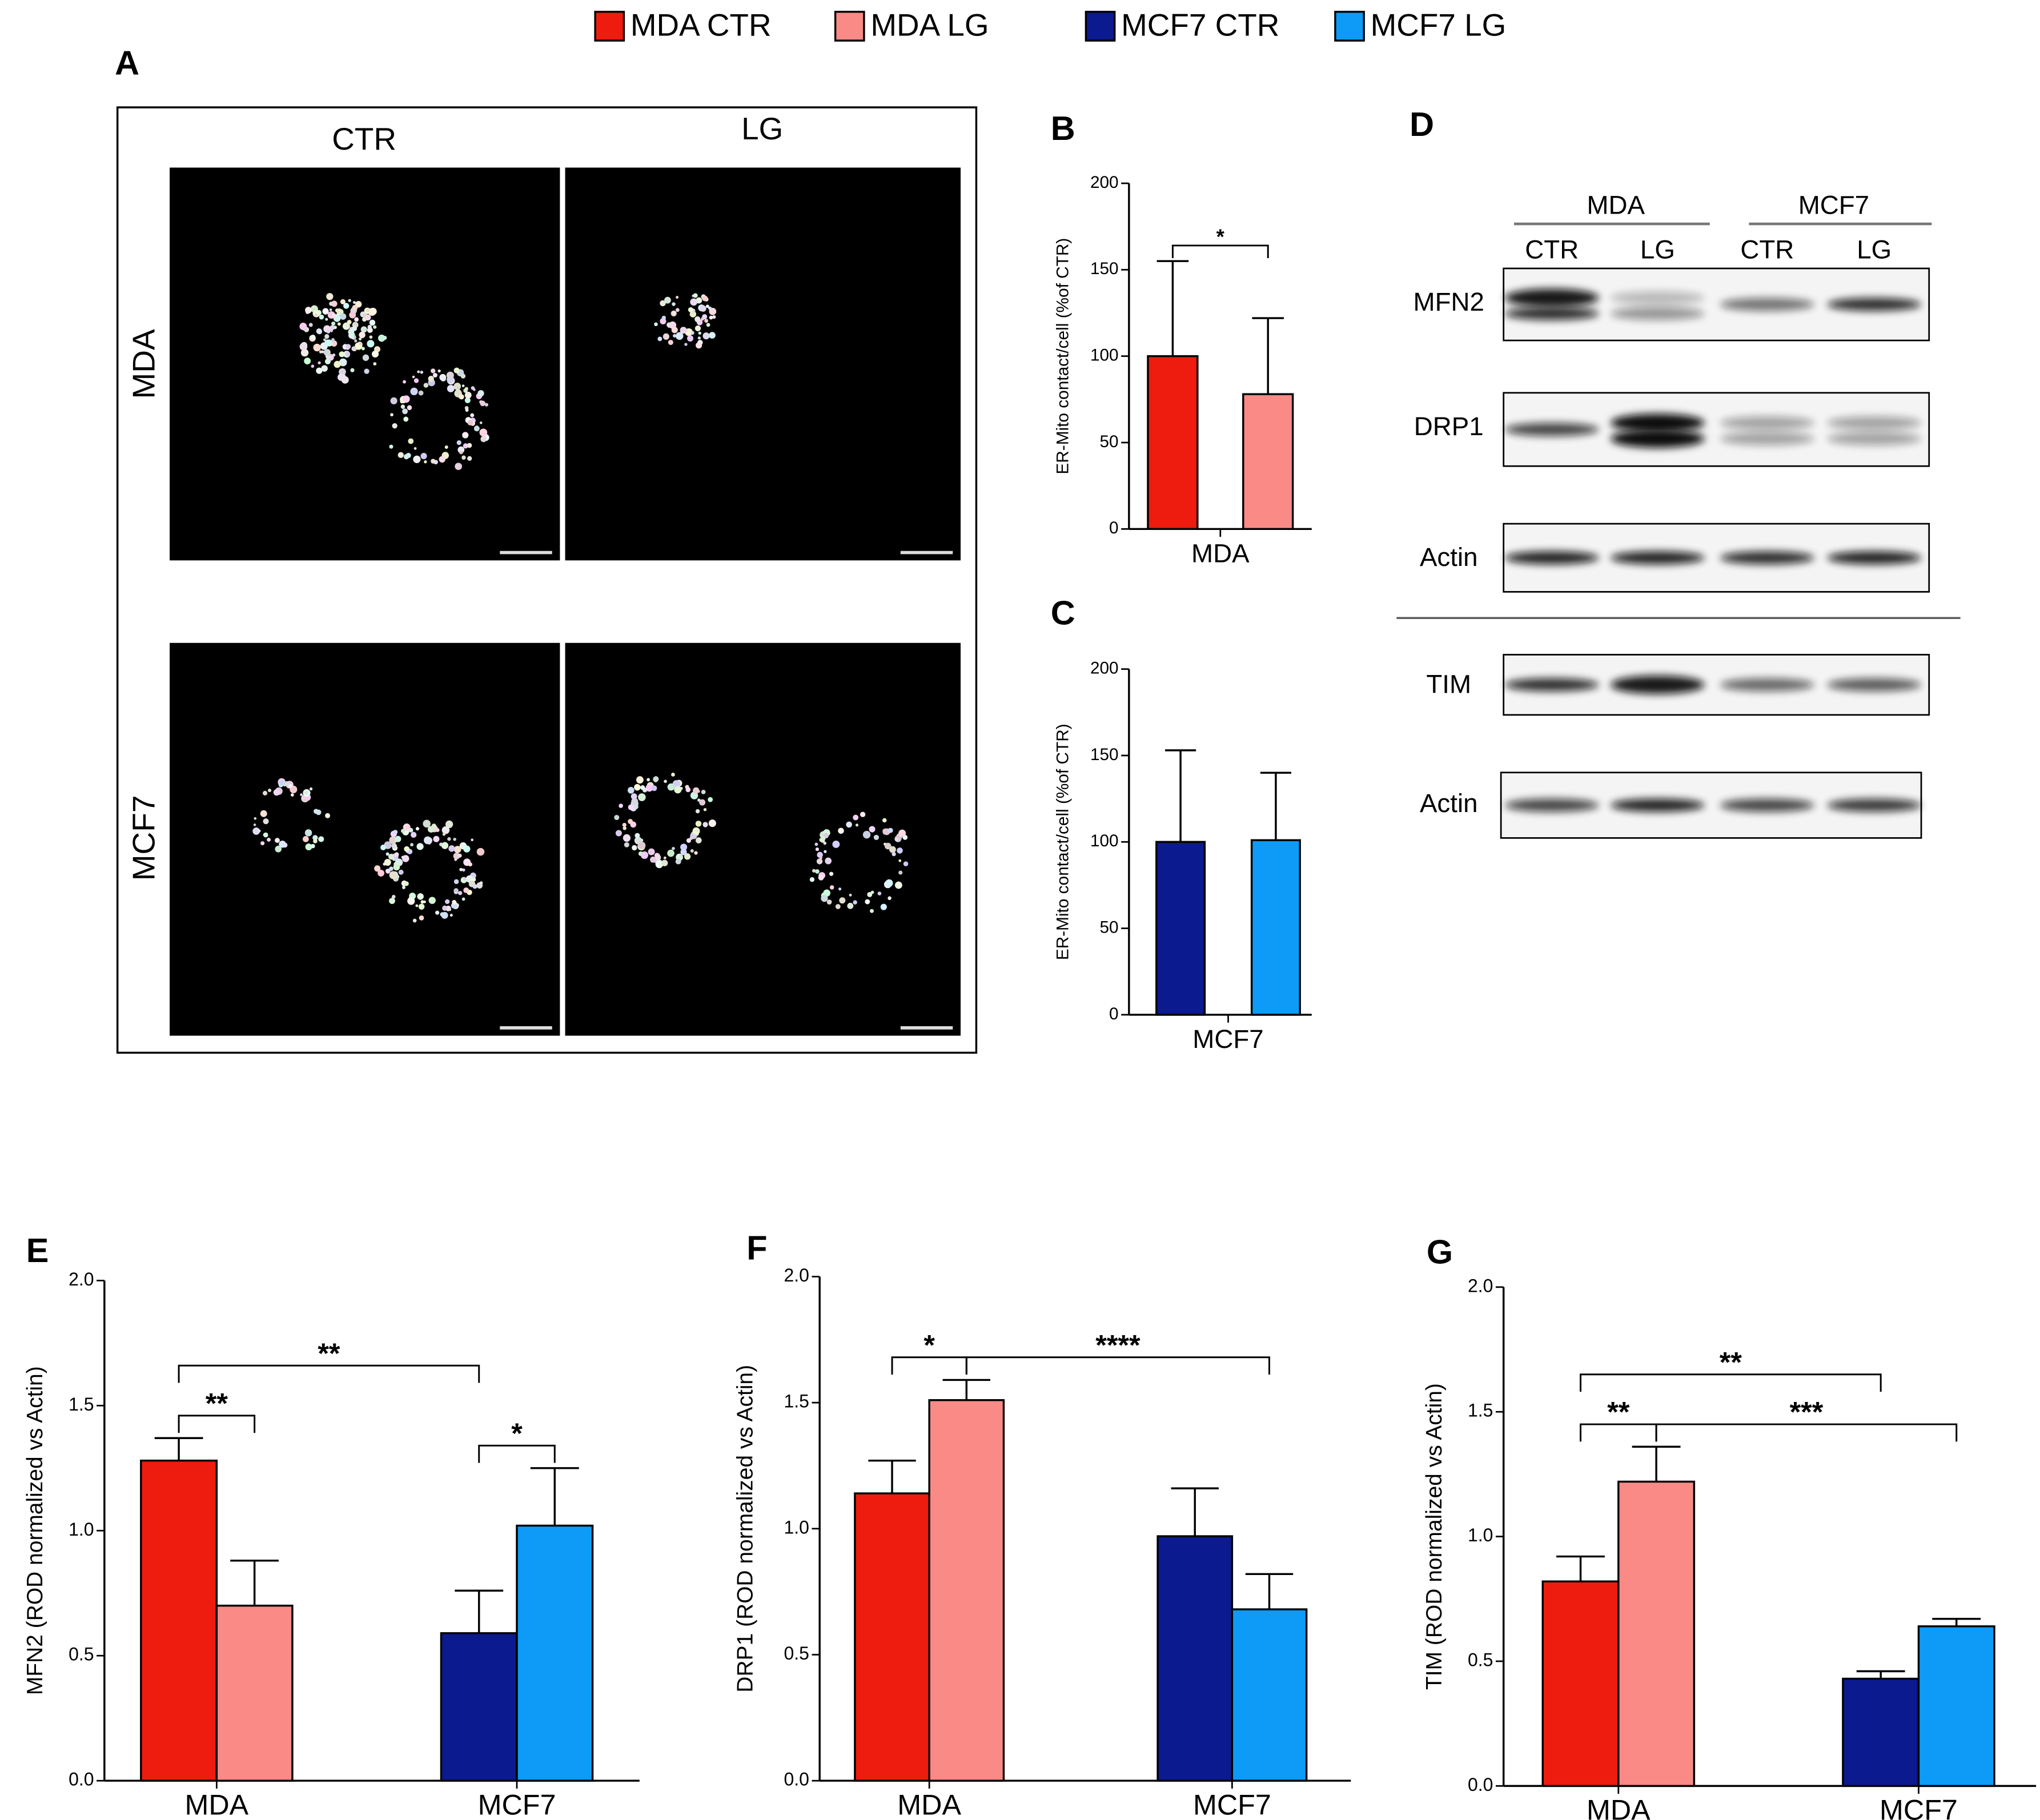 The image size is (2040, 1820). What do you see at coordinates (1619, 1806) in the screenshot?
I see `x-tick-label: MDA` at bounding box center [1619, 1806].